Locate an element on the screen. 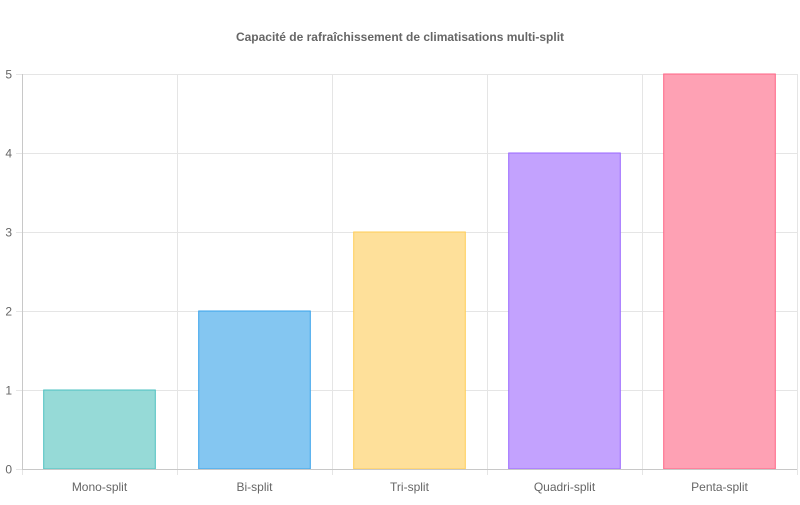  y-tick-label: 2 is located at coordinates (8, 312).